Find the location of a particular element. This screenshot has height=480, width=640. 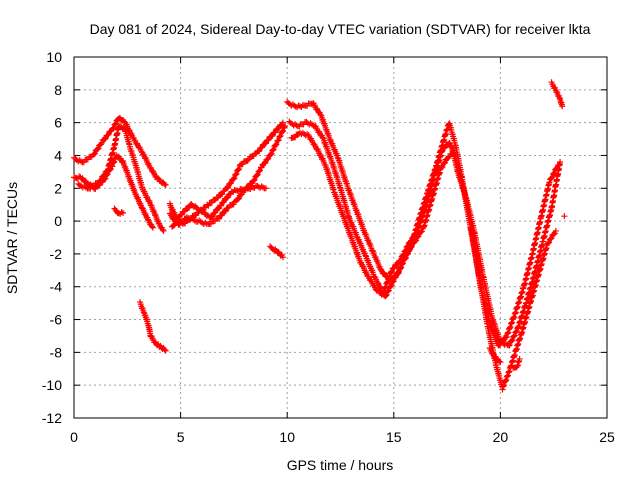

x-axis-label: GPS time / hours is located at coordinates (340, 465).